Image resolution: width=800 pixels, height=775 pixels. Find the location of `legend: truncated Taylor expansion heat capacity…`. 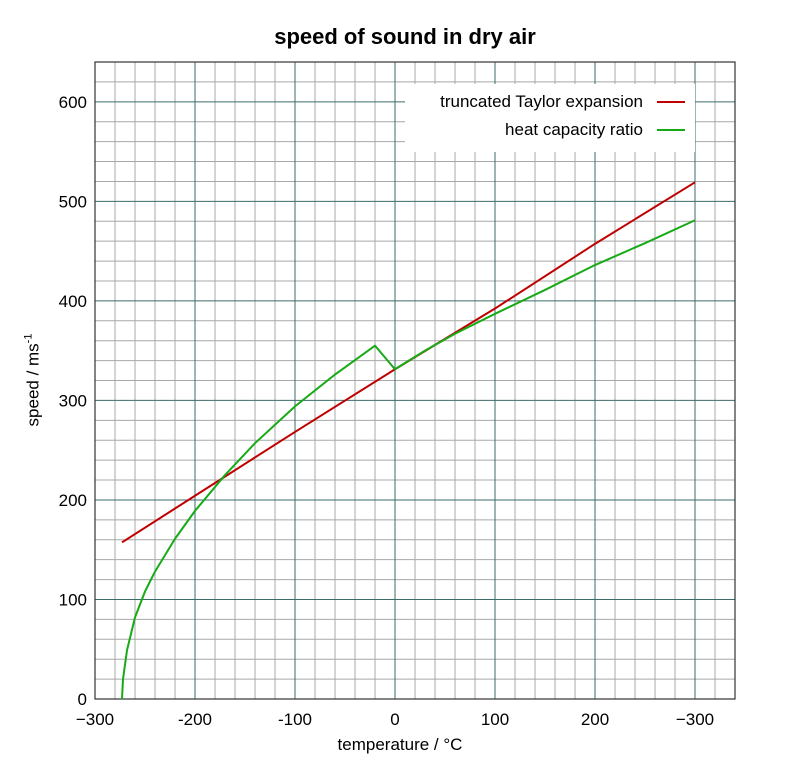

legend: truncated Taylor expansion heat capacity… is located at coordinates (550, 118).